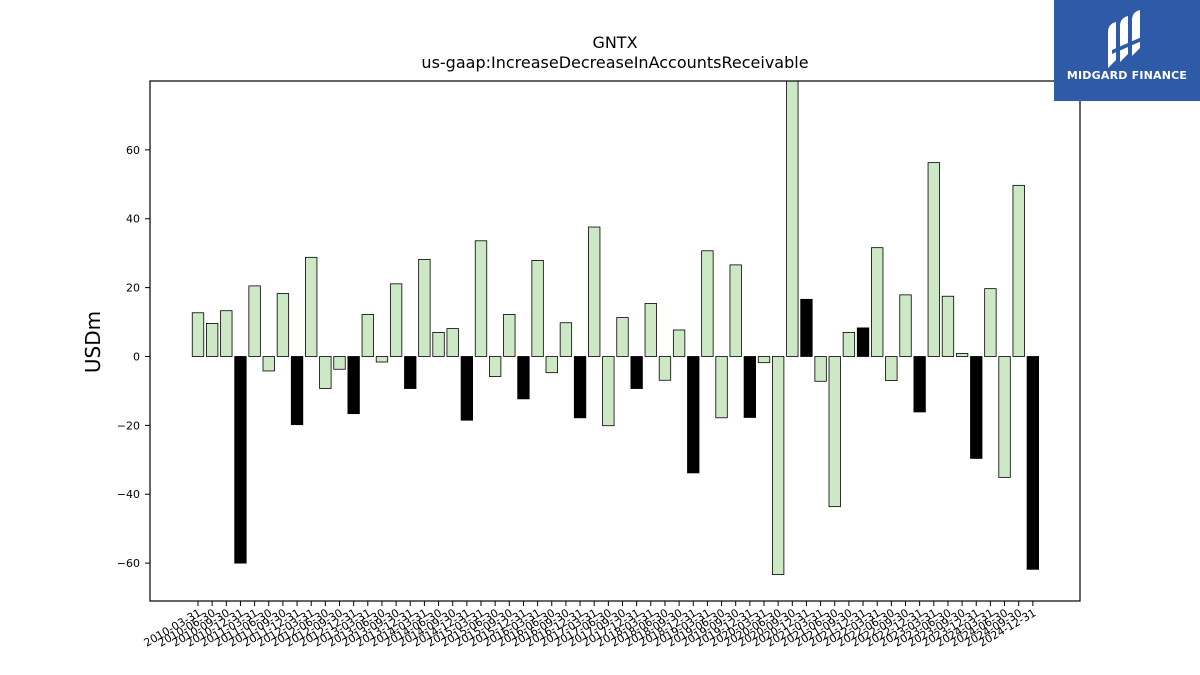 The height and width of the screenshot is (675, 1200). I want to click on y-tick-label: −60, so click(128, 563).